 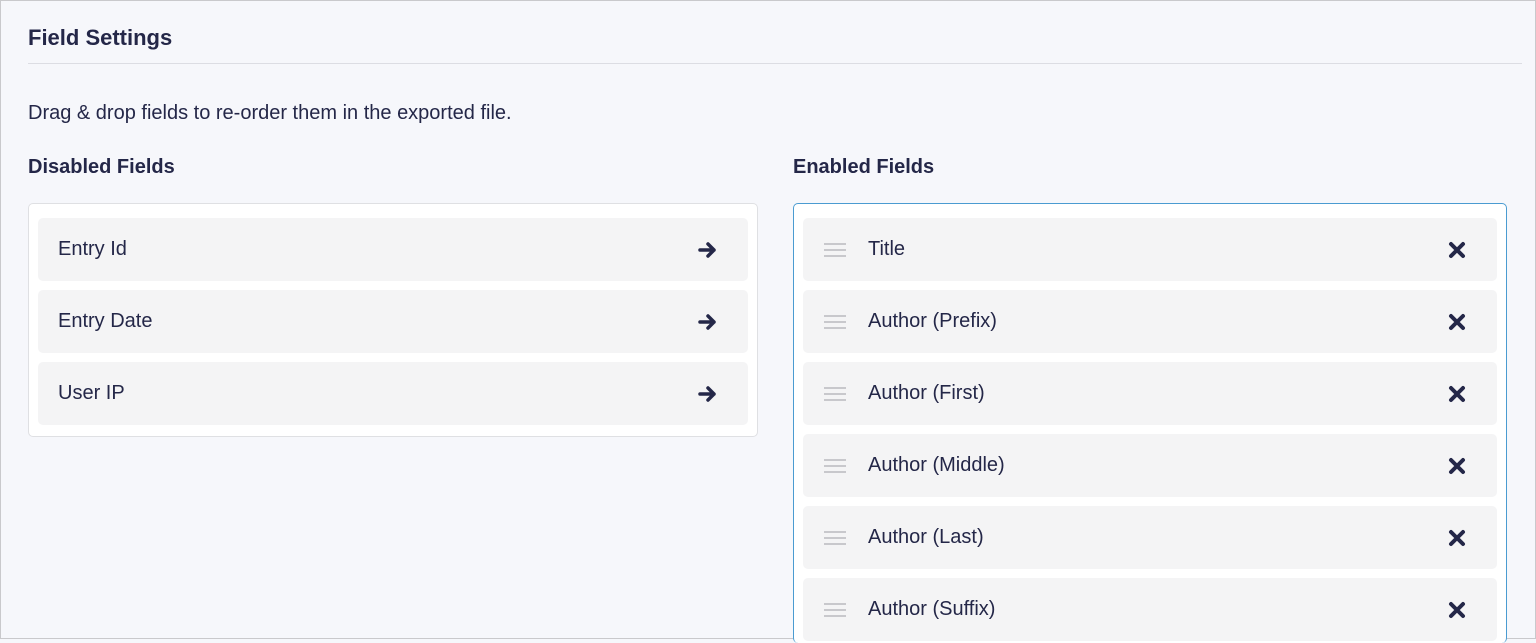 What do you see at coordinates (887, 249) in the screenshot?
I see `field-label: Title` at bounding box center [887, 249].